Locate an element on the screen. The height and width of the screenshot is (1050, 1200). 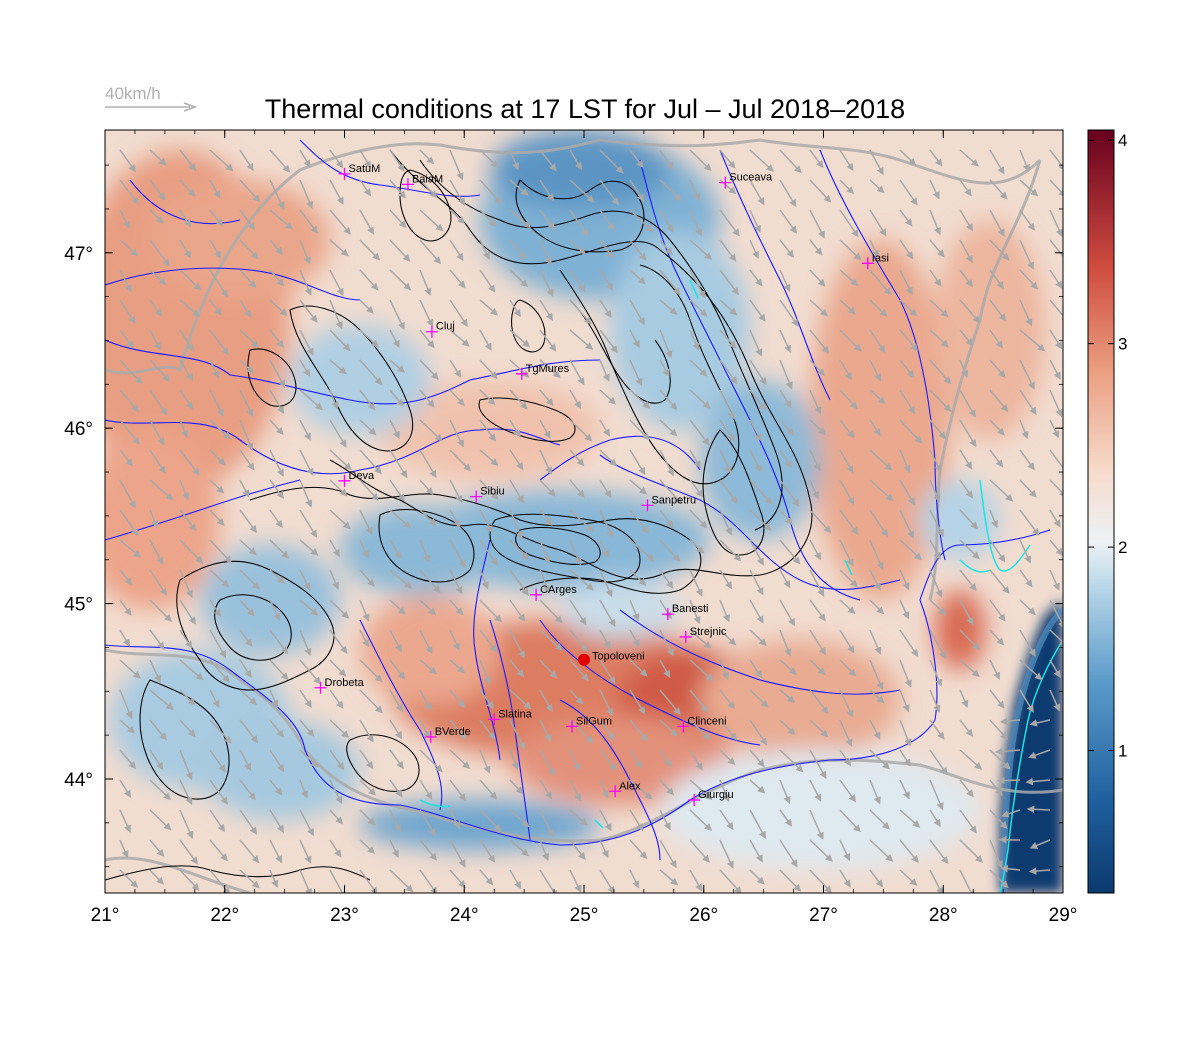
city-label: Sibiu is located at coordinates (492, 492).